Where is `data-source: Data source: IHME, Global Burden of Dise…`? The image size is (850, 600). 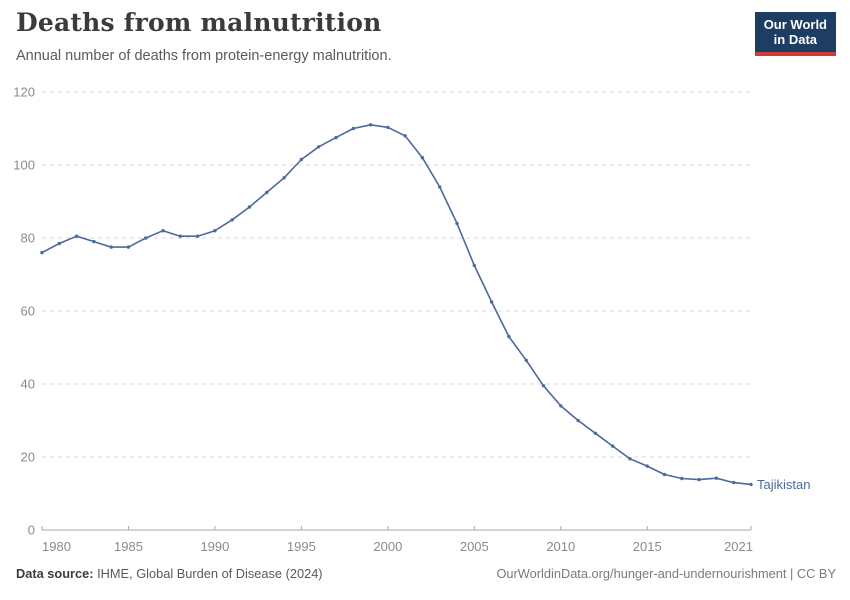
data-source: Data source: IHME, Global Burden of Dise… is located at coordinates (169, 573).